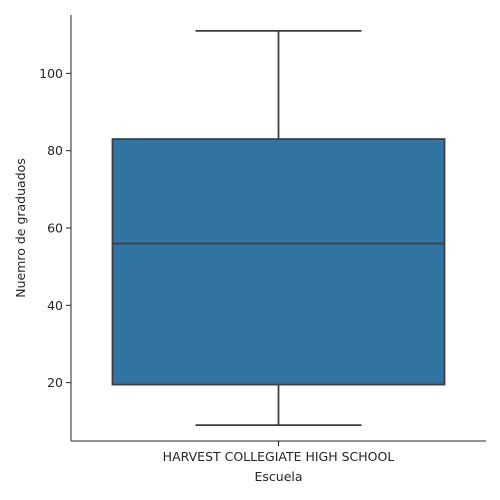 This screenshot has width=500, height=500. What do you see at coordinates (20, 228) in the screenshot?
I see `y-axis-label: Nuemro de graduados` at bounding box center [20, 228].